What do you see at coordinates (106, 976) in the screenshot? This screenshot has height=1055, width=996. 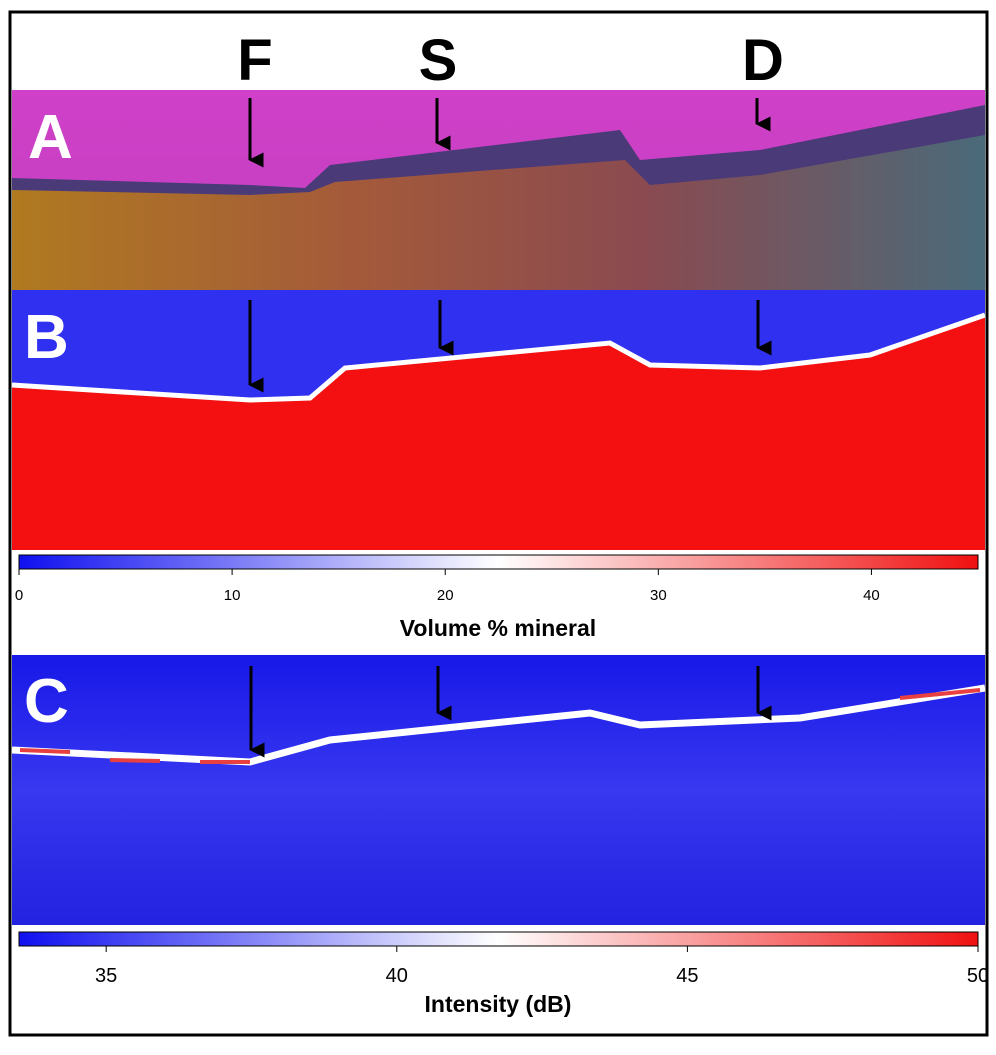 I see `colorbar-tick-label: 35` at bounding box center [106, 976].